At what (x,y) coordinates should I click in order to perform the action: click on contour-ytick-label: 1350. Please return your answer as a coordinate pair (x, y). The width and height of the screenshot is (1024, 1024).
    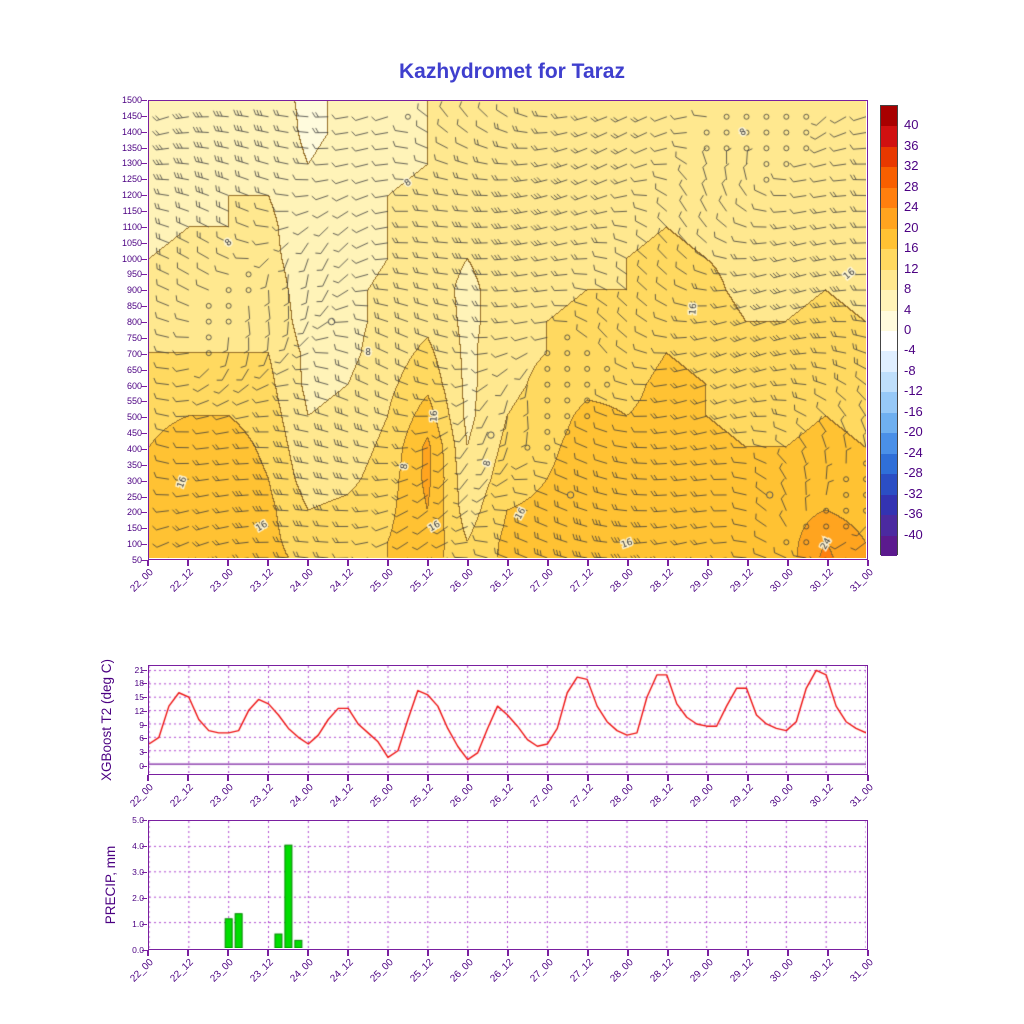
    Looking at the image, I should click on (131, 147).